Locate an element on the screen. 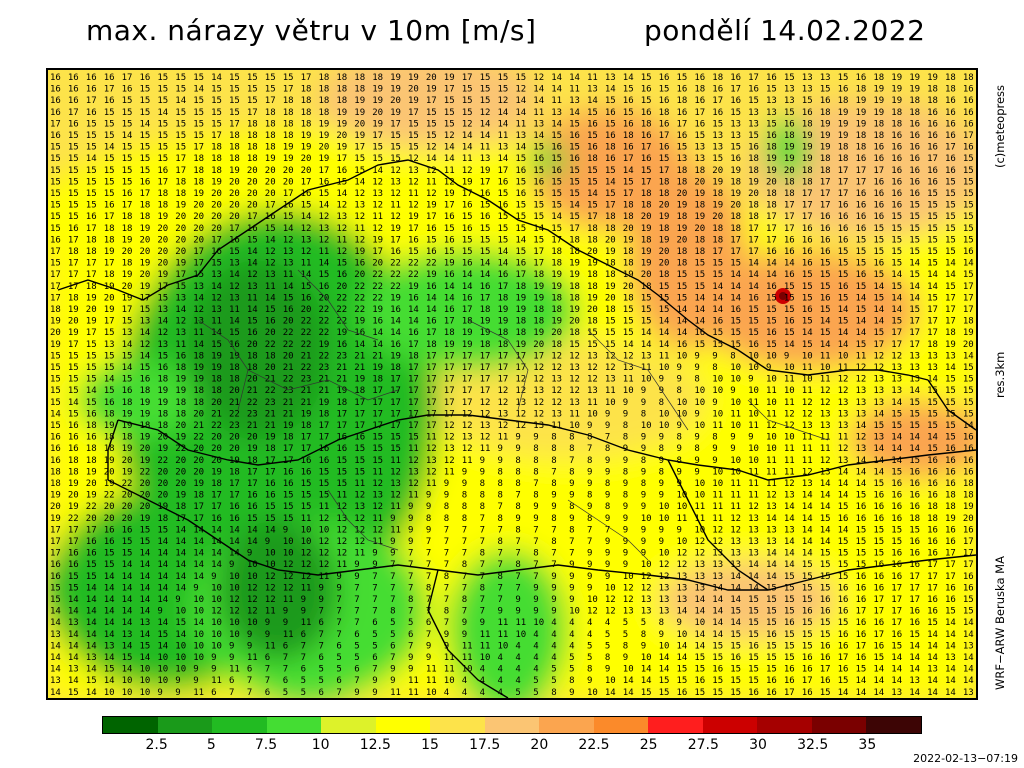 This screenshot has width=1024, height=768. gust-value: 5 is located at coordinates (571, 658).